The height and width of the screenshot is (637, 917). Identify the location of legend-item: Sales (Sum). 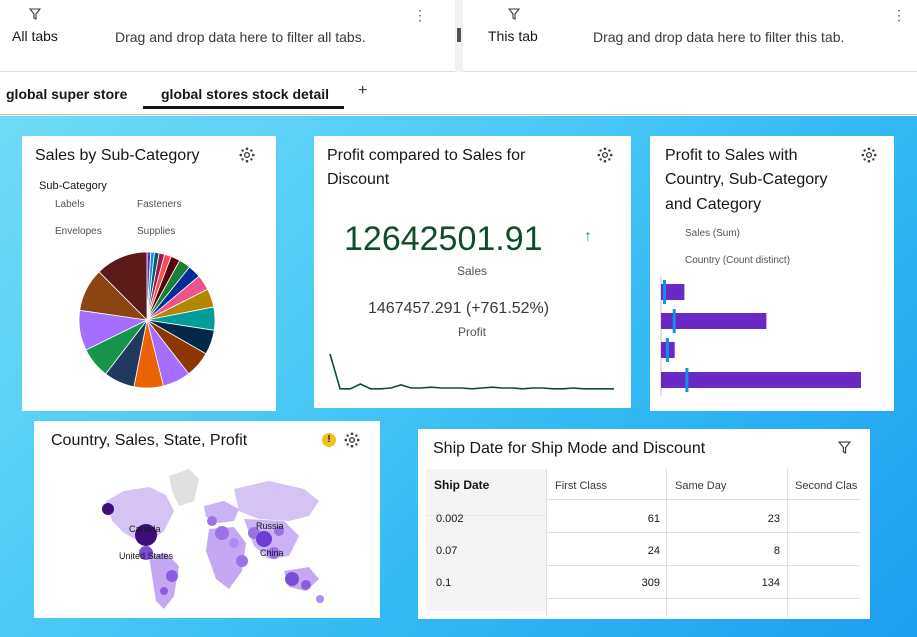
(713, 233).